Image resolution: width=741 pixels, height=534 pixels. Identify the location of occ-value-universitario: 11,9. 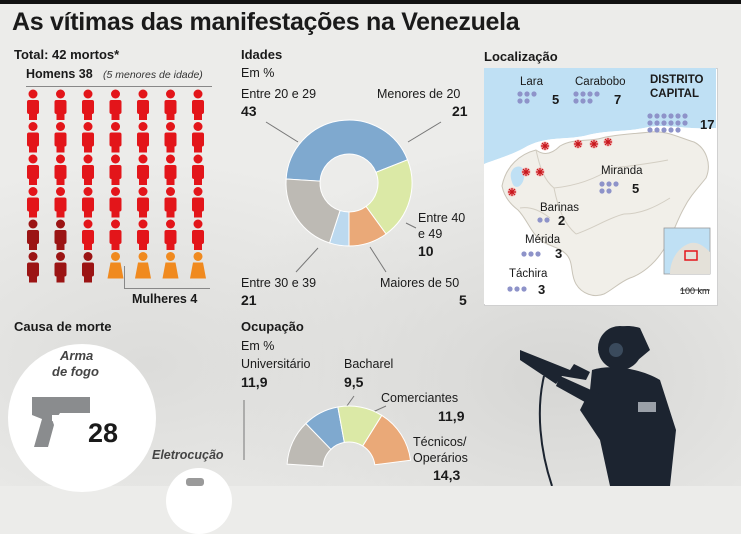
(254, 382).